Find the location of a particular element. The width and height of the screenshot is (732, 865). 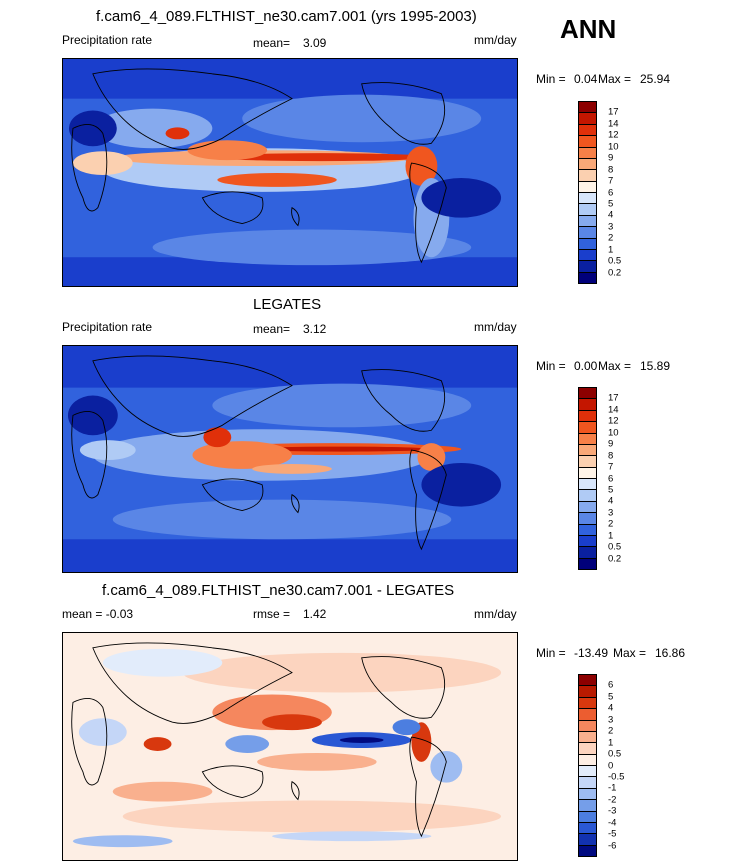

panel-1-colorbar-tick-label: 12 is located at coordinates (613, 135).